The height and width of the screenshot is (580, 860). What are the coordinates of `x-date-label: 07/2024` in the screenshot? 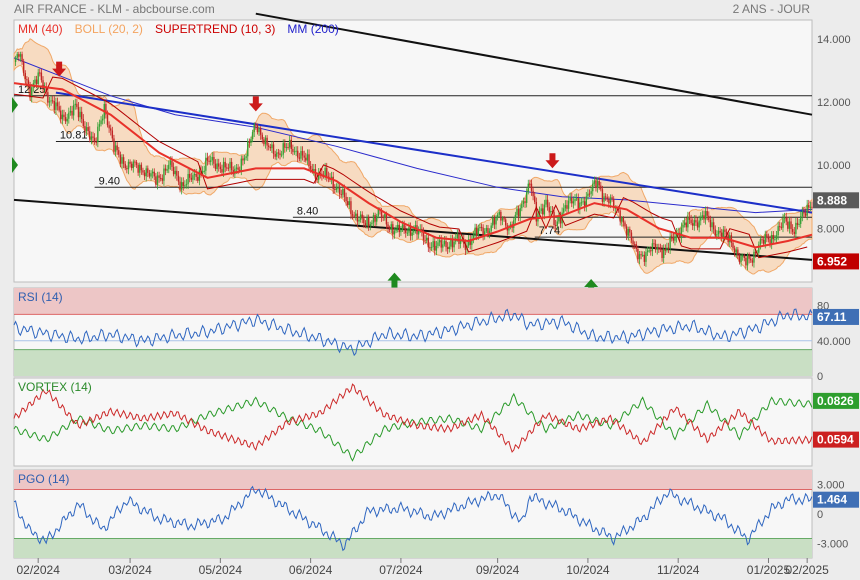 It's located at (401, 570).